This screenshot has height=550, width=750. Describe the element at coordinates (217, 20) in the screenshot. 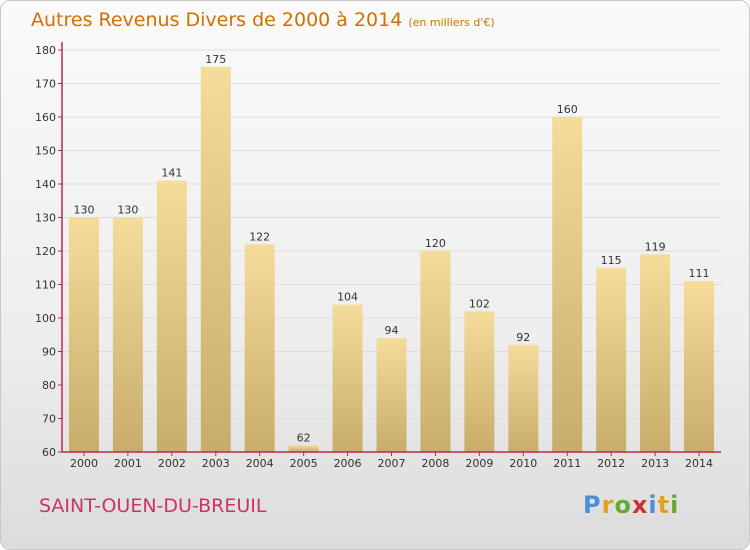

I see `title-text: Autres Revenus Divers de 2000 à 2014` at that location.